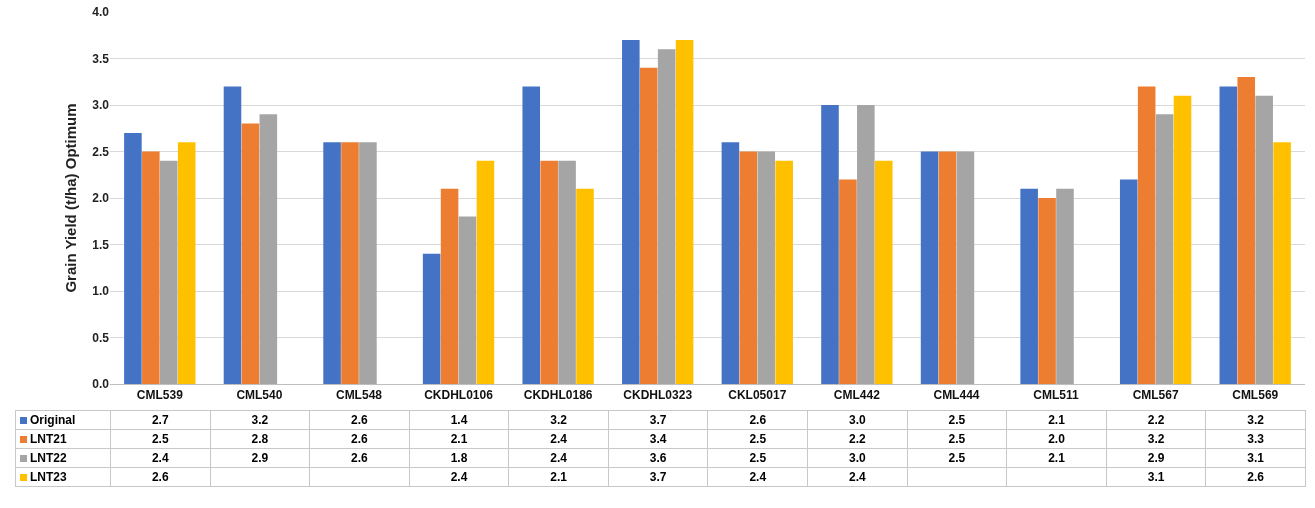 This screenshot has height=508, width=1315. I want to click on data-label: 2.0, so click(1056, 439).